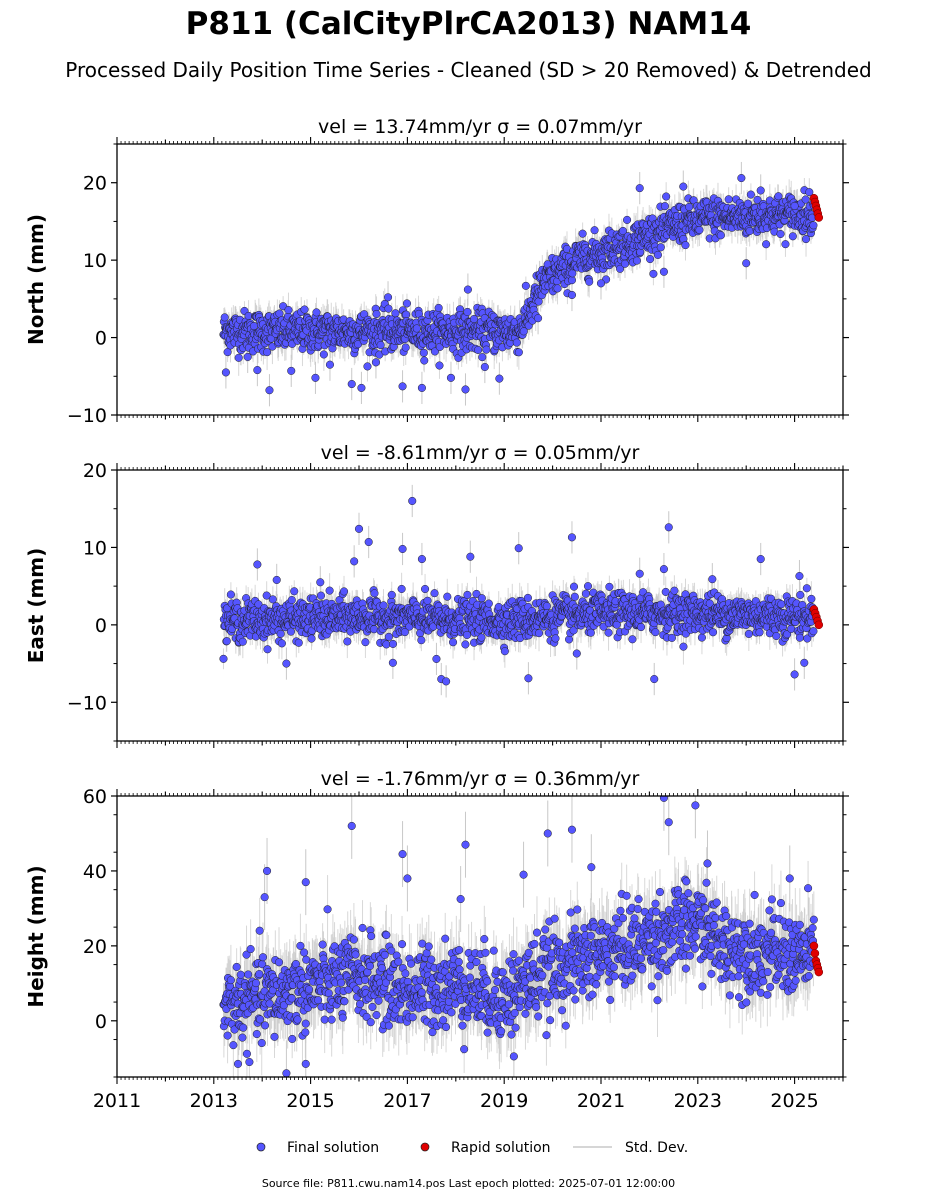  What do you see at coordinates (95, 261) in the screenshot?
I see `y-tick-label: 10` at bounding box center [95, 261].